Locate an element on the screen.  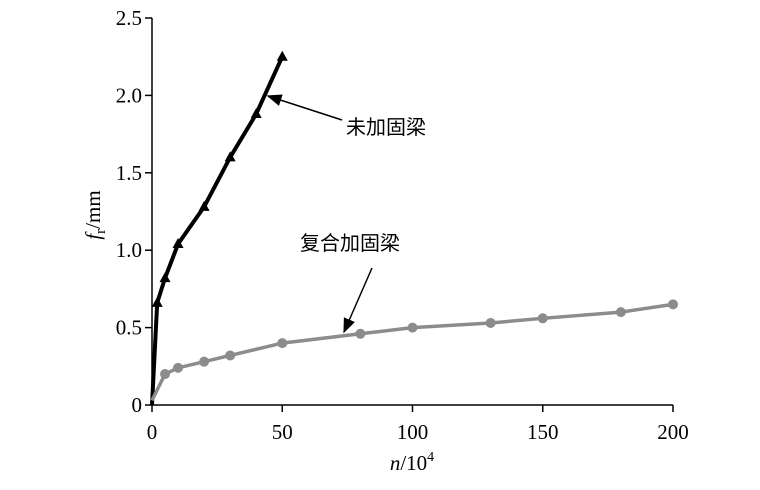
label-part: f is located at coordinates (93, 235).